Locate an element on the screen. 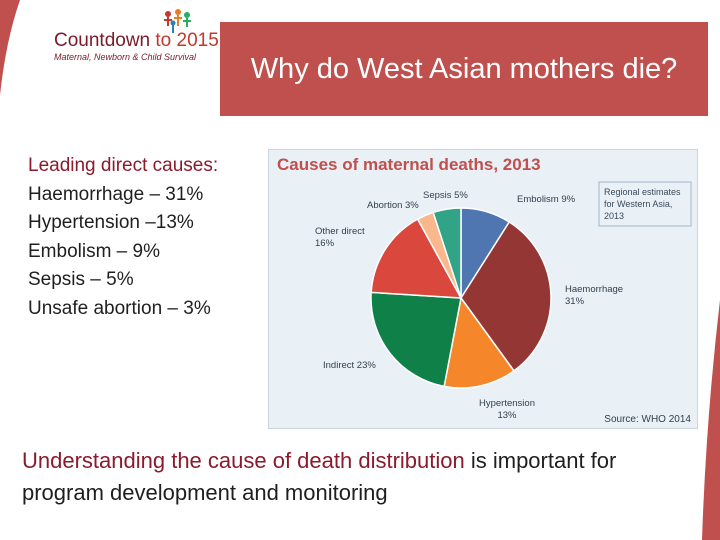 The width and height of the screenshot is (720, 540). slice-label: Hypertension 13% is located at coordinates (507, 409).